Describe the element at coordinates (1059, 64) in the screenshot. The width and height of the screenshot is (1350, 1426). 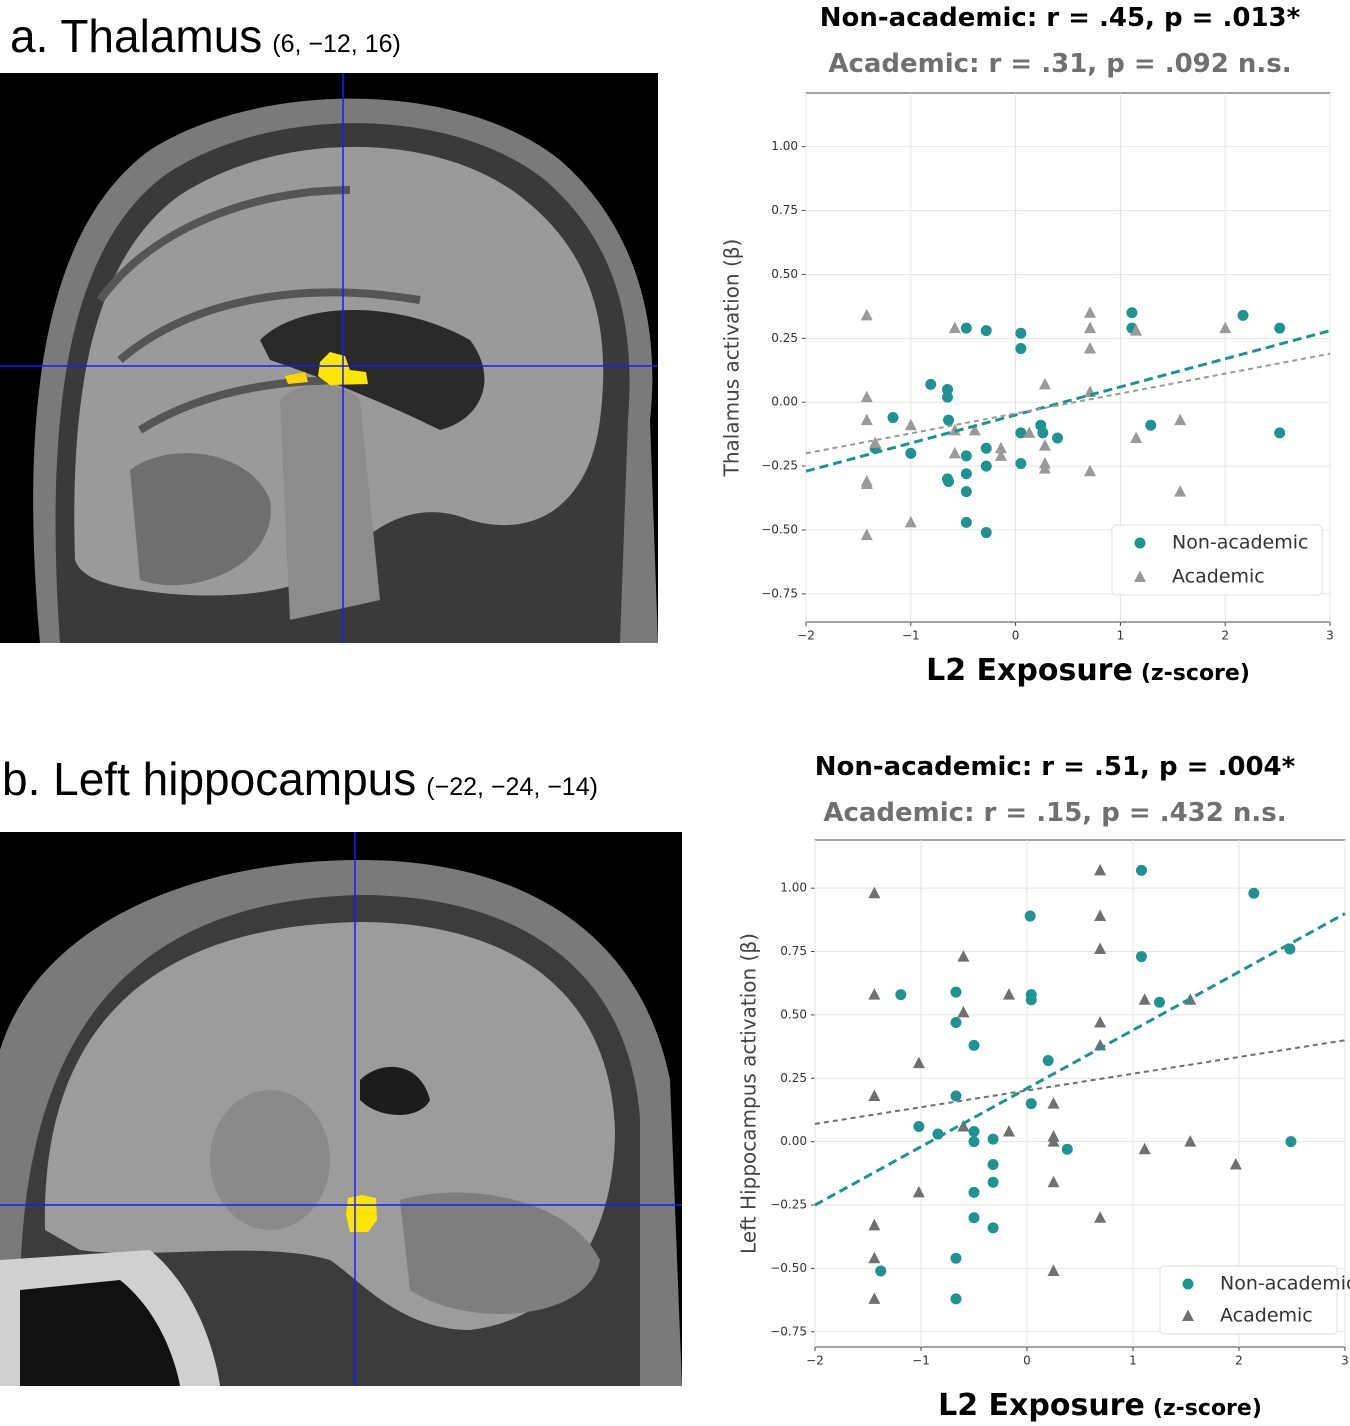
I see `chart-subtitle: Academic: r = .31, p = .092 n.s.` at that location.